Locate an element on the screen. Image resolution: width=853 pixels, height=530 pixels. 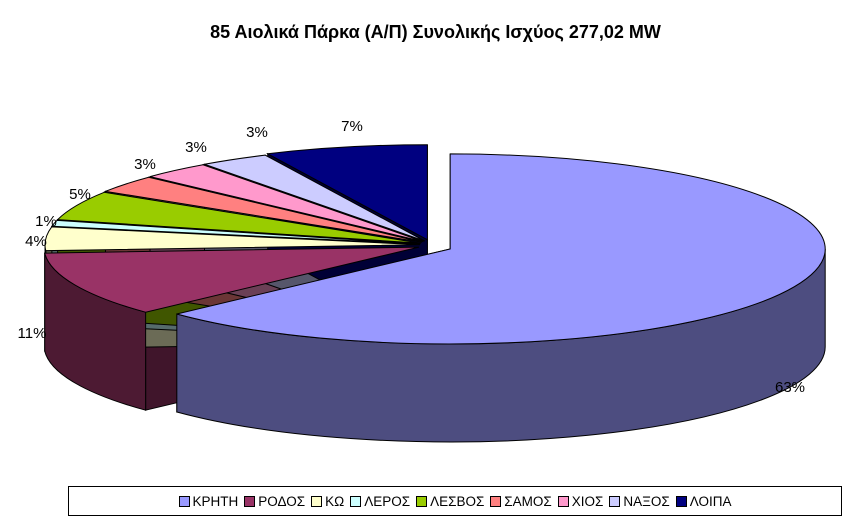
legend-swatch-κω is located at coordinates (317, 501).